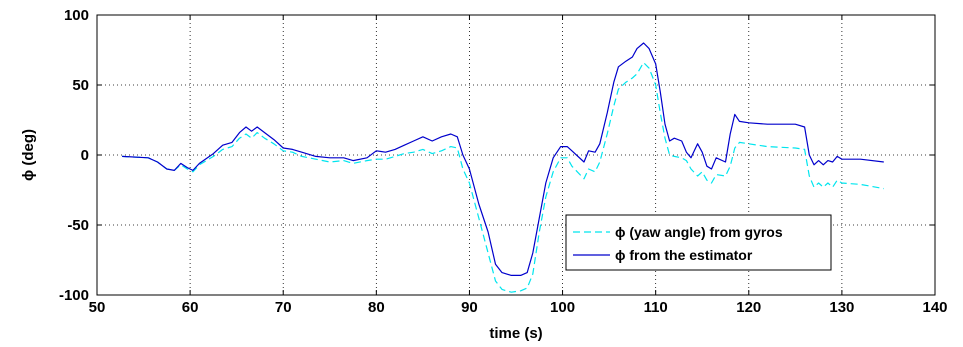 The height and width of the screenshot is (347, 963). Describe the element at coordinates (78, 225) in the screenshot. I see `y-tick-label: -50` at that location.